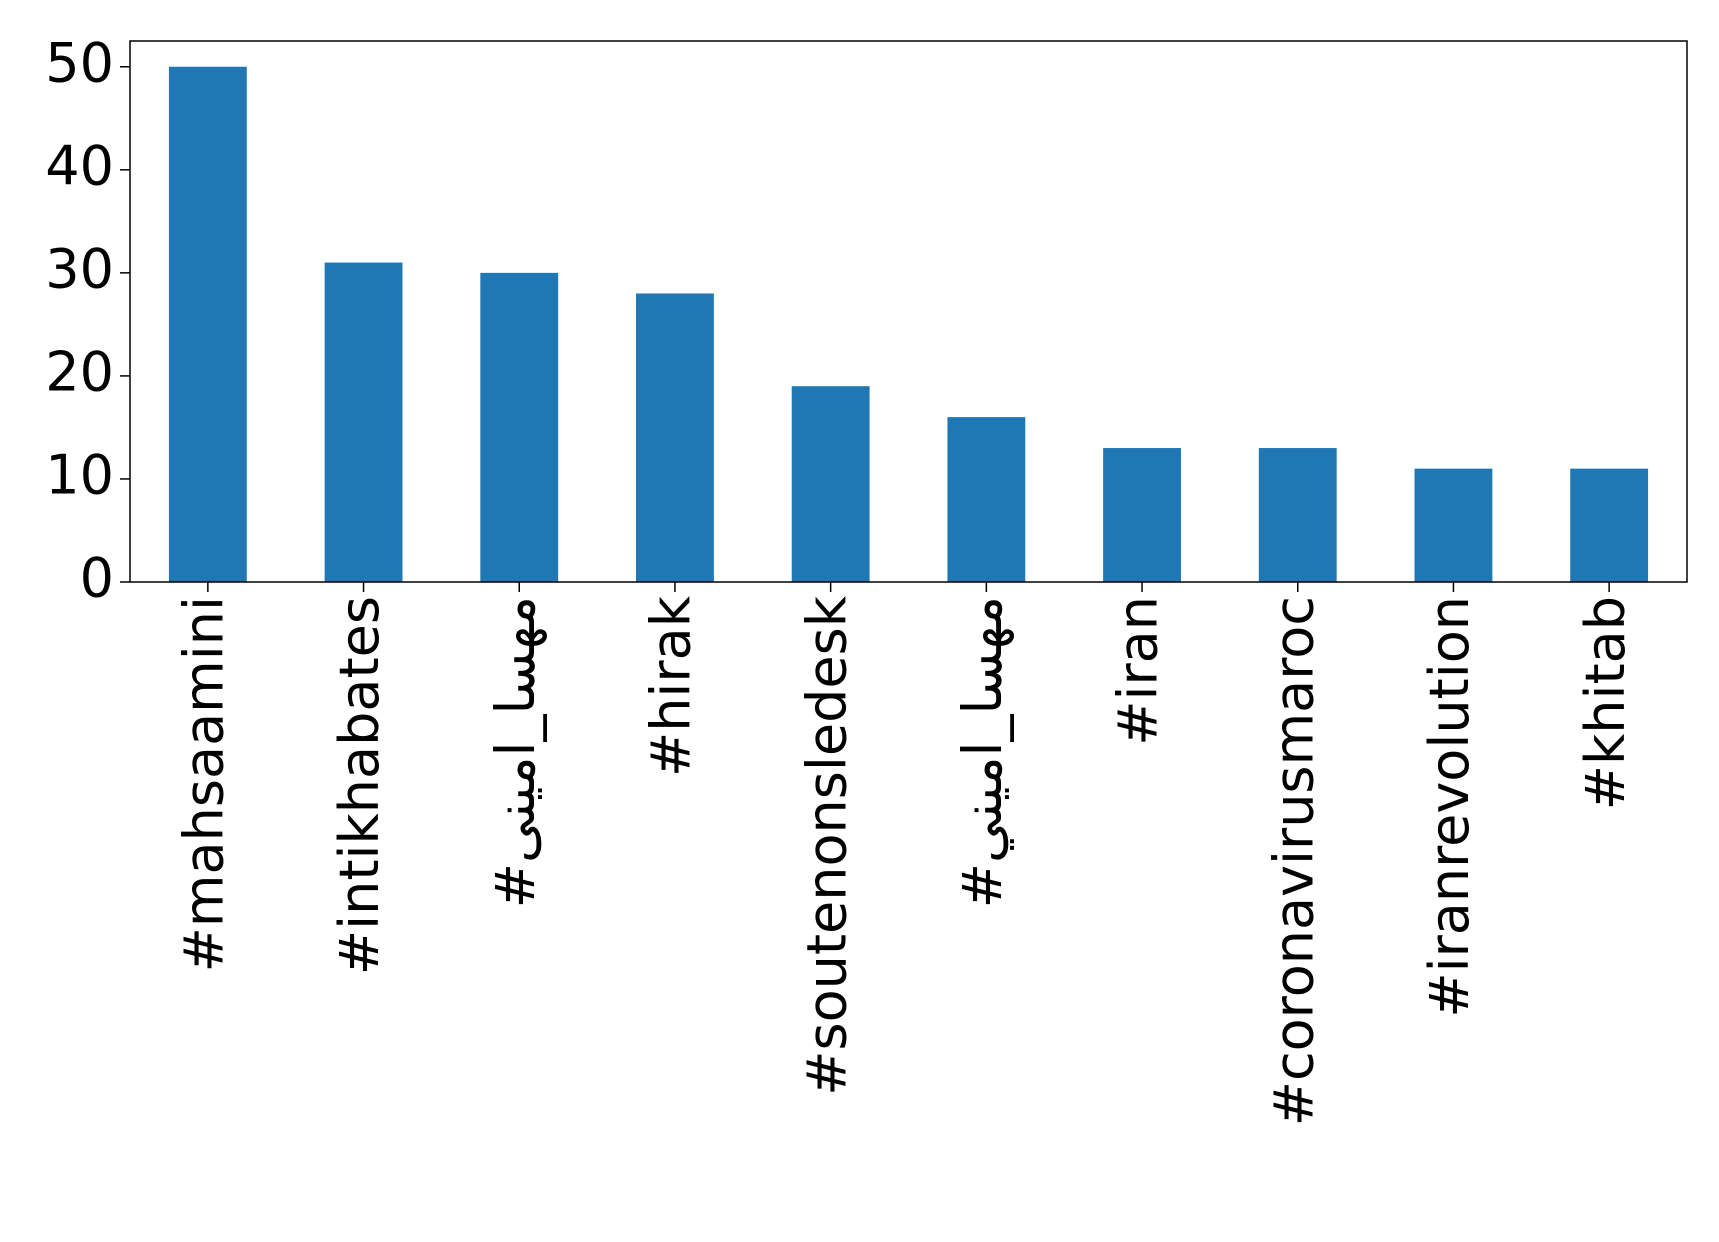  I want to click on x-tick-label: #intikhabates, so click(359, 785).